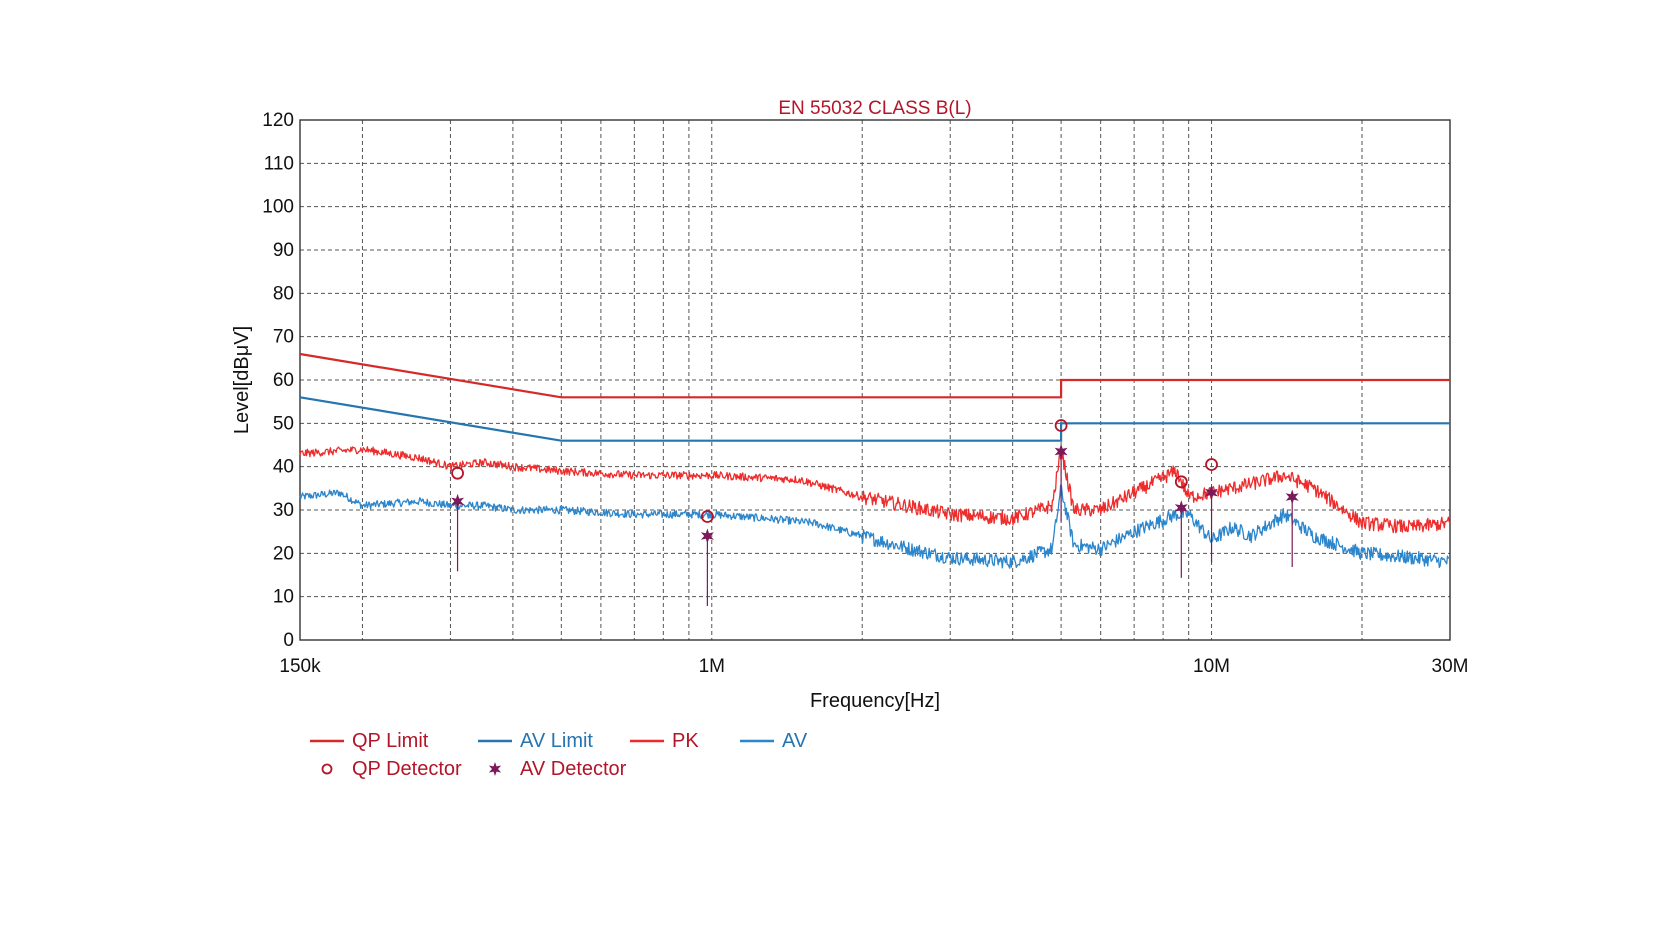 The height and width of the screenshot is (948, 1660). What do you see at coordinates (556, 741) in the screenshot?
I see `legend-label: AV Limit` at bounding box center [556, 741].